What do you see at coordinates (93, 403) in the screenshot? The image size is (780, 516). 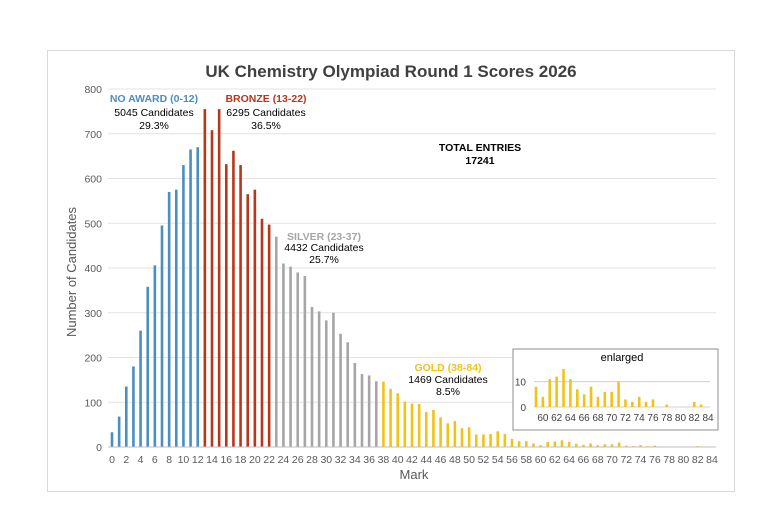 I see `y-tick-label: 100` at bounding box center [93, 403].